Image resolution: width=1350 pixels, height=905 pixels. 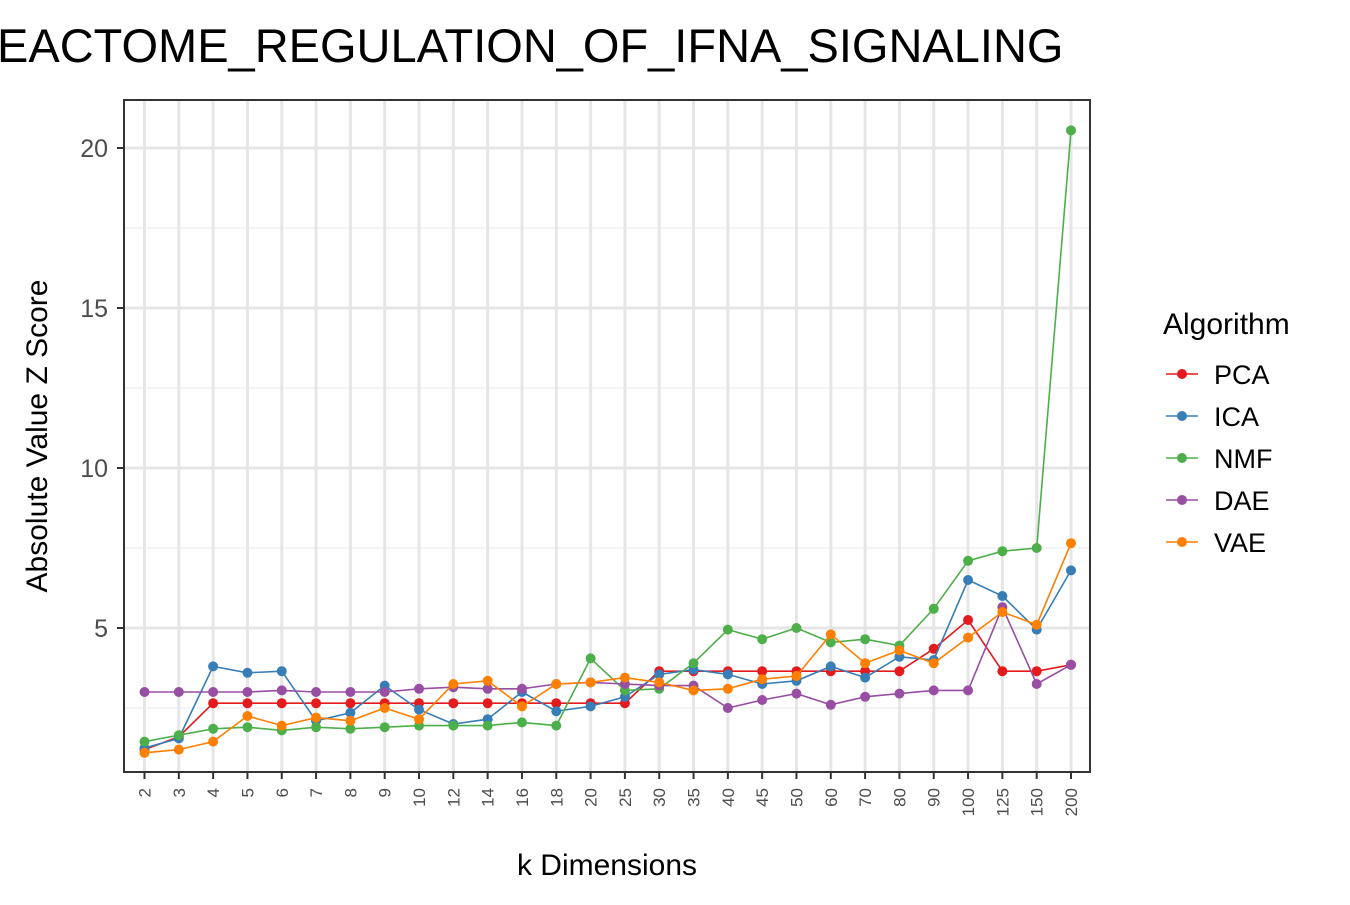 What do you see at coordinates (1037, 802) in the screenshot?
I see `x-tick-label: 150` at bounding box center [1037, 802].